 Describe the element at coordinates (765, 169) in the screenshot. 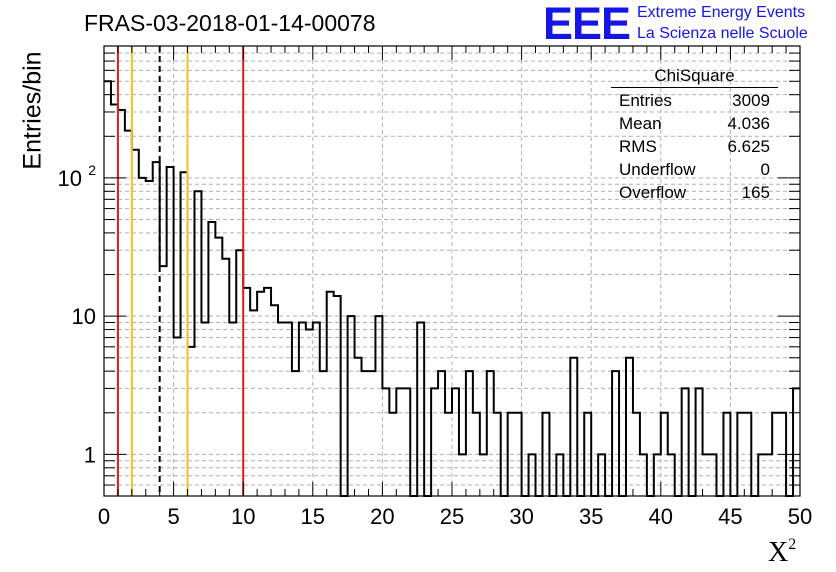

I see `stats-value: 0` at that location.